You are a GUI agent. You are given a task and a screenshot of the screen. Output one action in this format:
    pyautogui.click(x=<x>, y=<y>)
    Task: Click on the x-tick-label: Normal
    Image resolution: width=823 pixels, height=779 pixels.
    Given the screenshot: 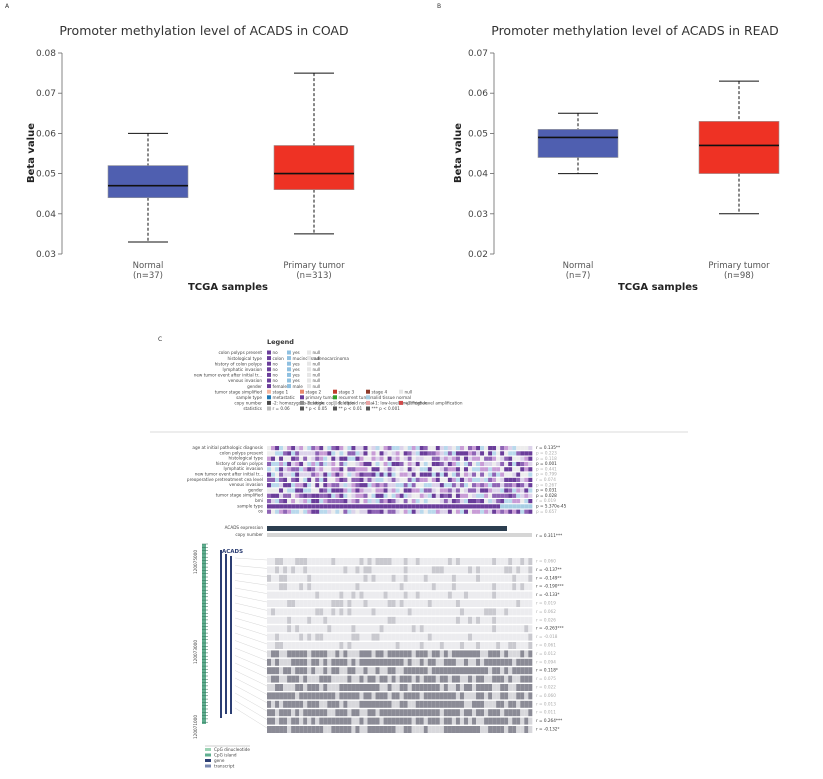 What is the action you would take?
    pyautogui.click(x=148, y=266)
    